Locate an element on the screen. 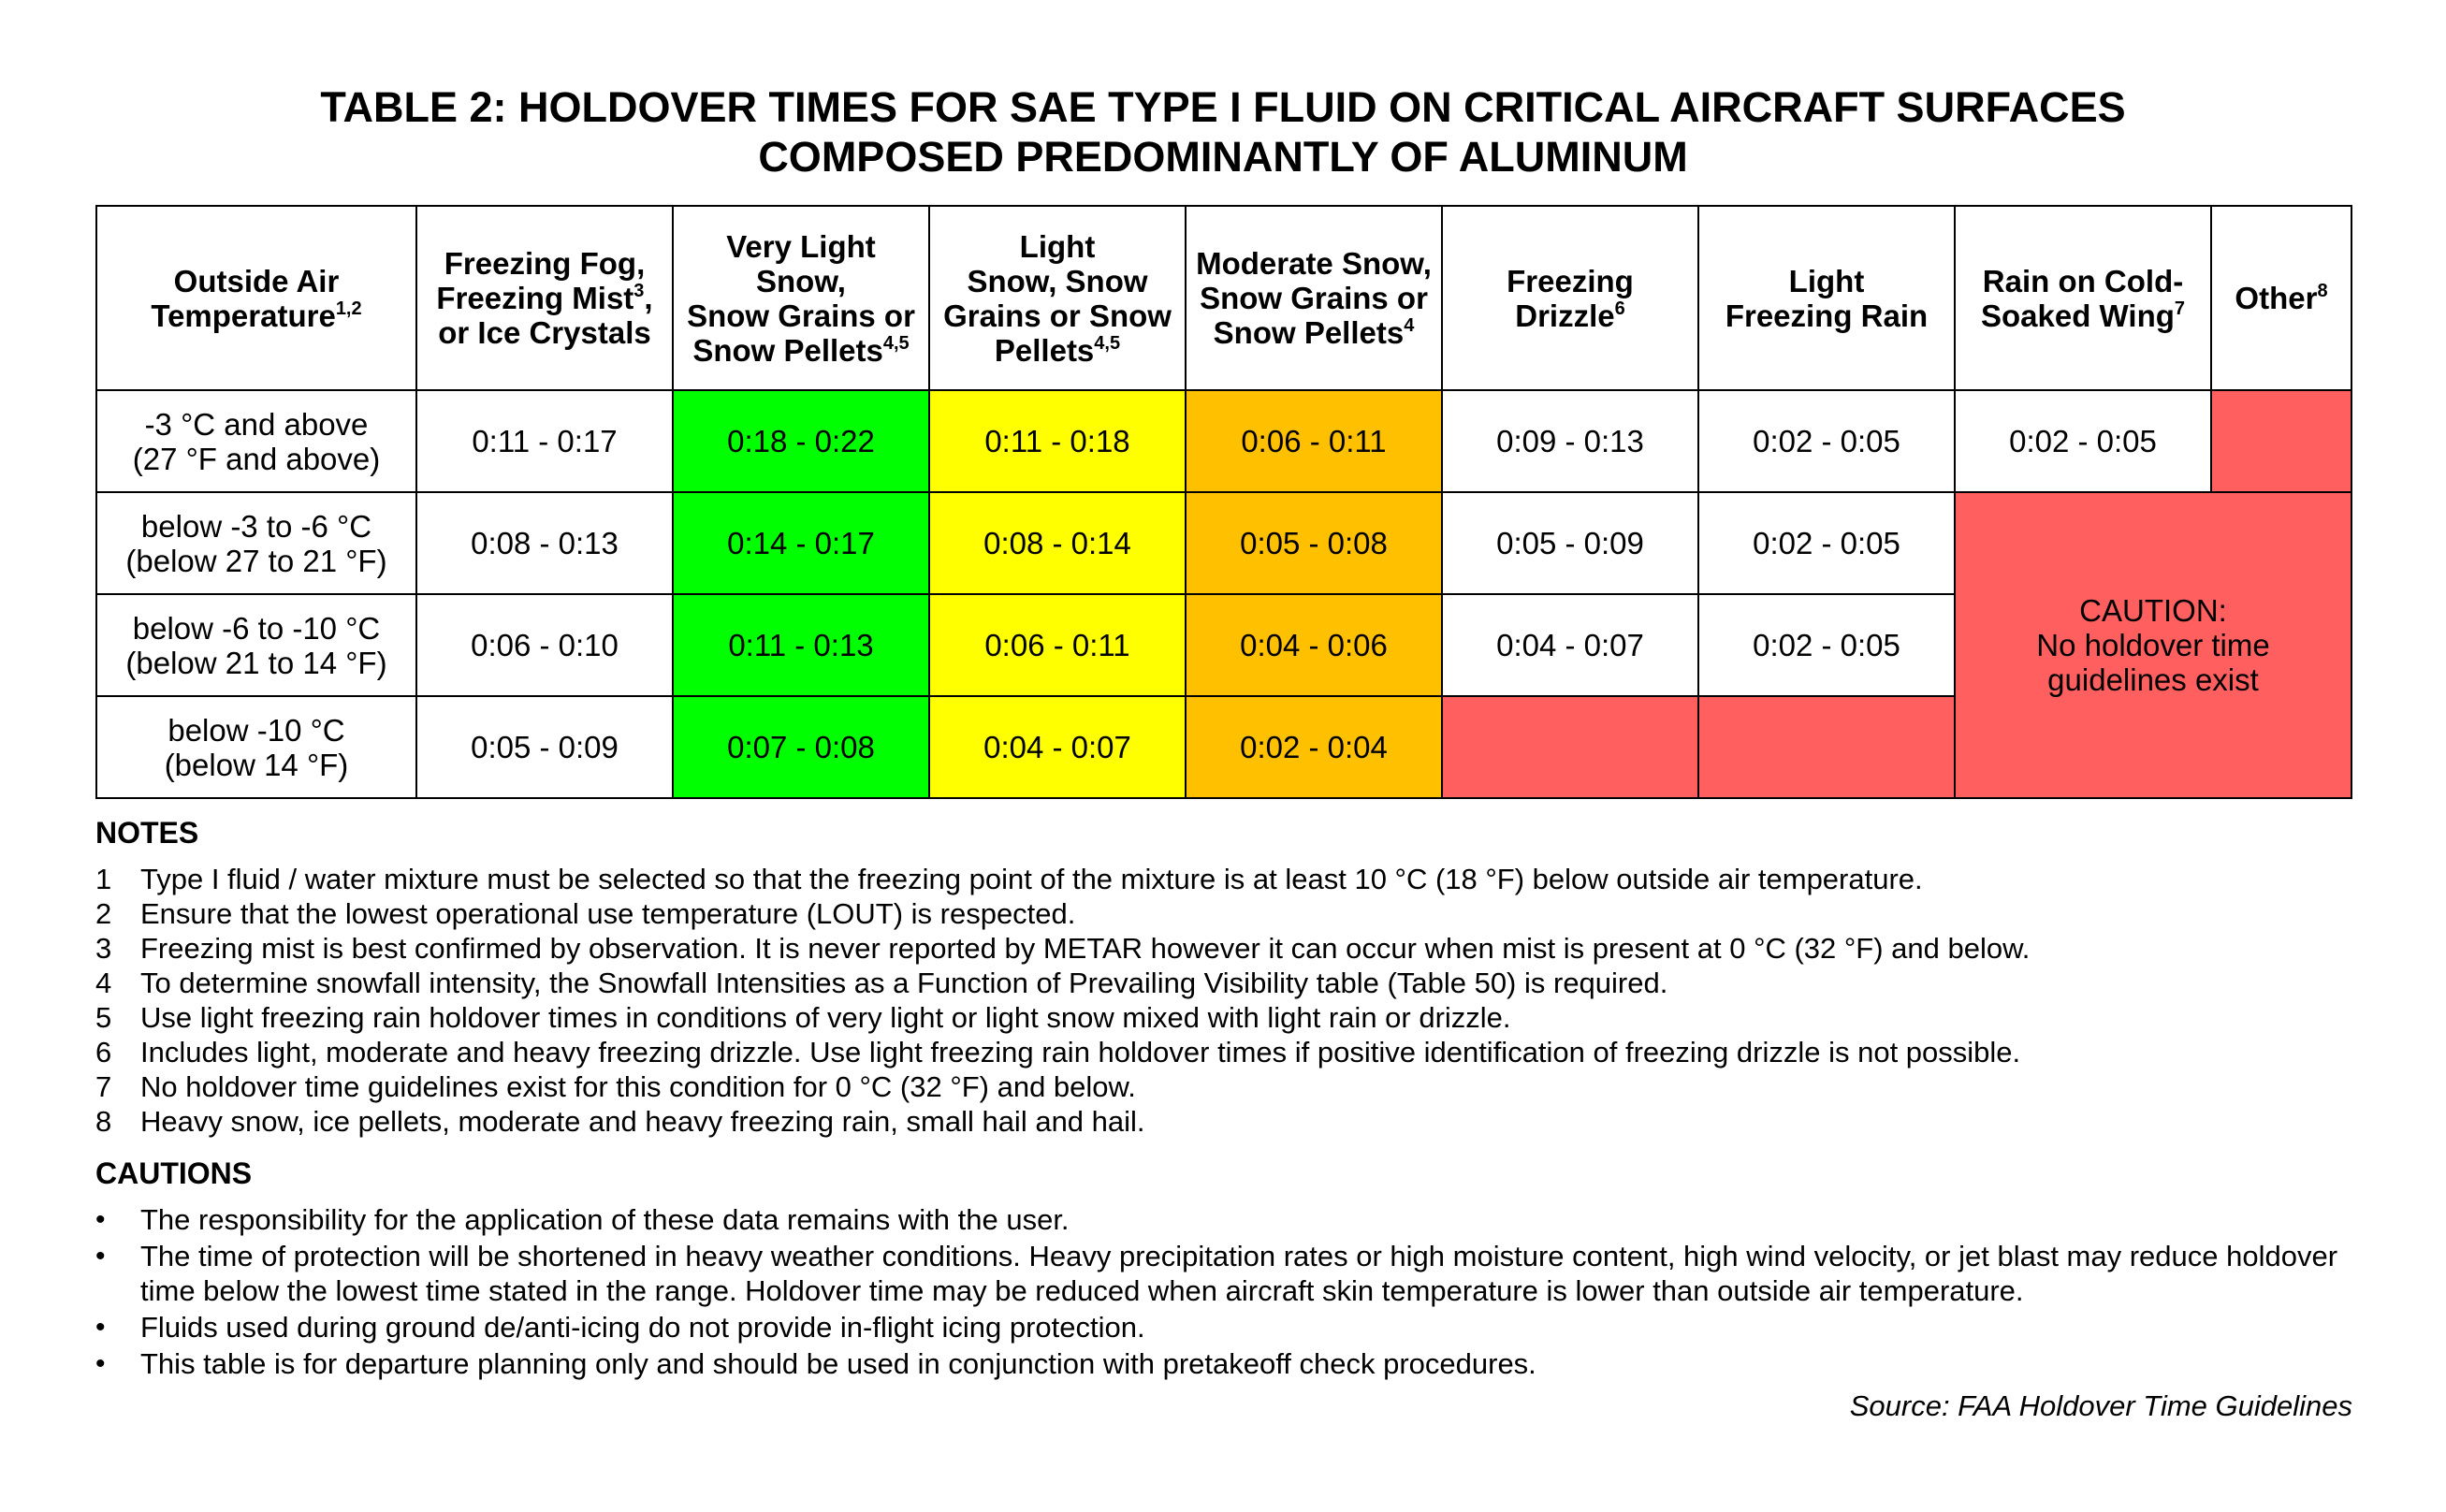 This screenshot has width=2446, height=1512. very-light-snow-cell: 0:11 - 0:13 is located at coordinates (801, 645).